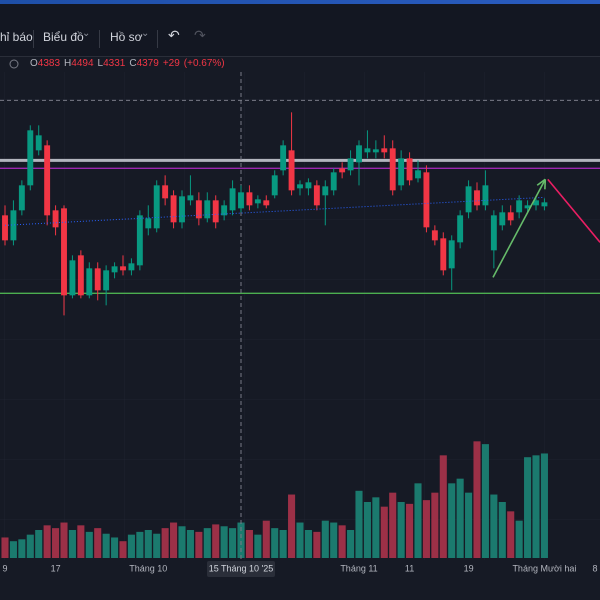 Image resolution: width=600 pixels, height=600 pixels. Describe the element at coordinates (16, 37) in the screenshot. I see `indicators-button: hỉ báo` at that location.